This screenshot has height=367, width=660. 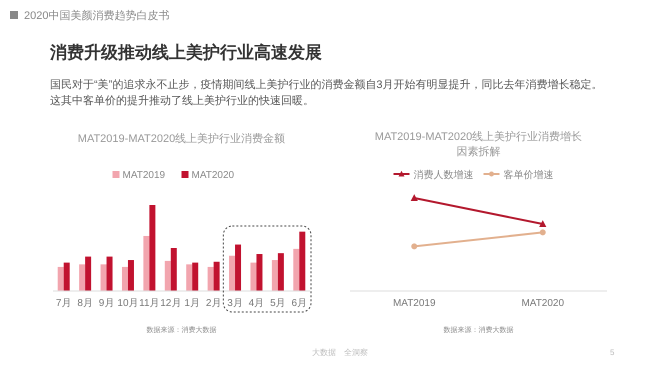 What do you see at coordinates (144, 175) in the screenshot?
I see `legend-label: MAT2019` at bounding box center [144, 175].